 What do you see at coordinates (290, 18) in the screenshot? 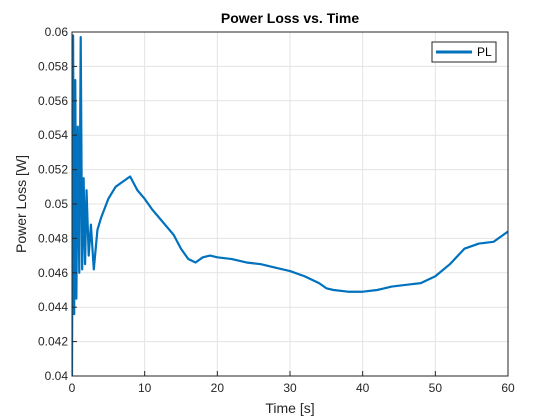
I see `chart-title: Power Loss vs. Time` at bounding box center [290, 18].